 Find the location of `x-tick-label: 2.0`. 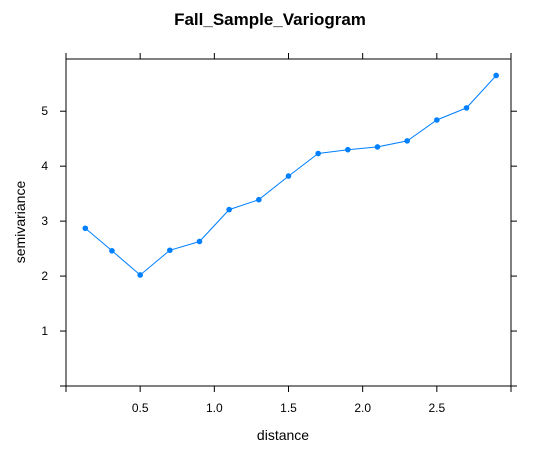

x-tick-label: 2.0 is located at coordinates (362, 408).